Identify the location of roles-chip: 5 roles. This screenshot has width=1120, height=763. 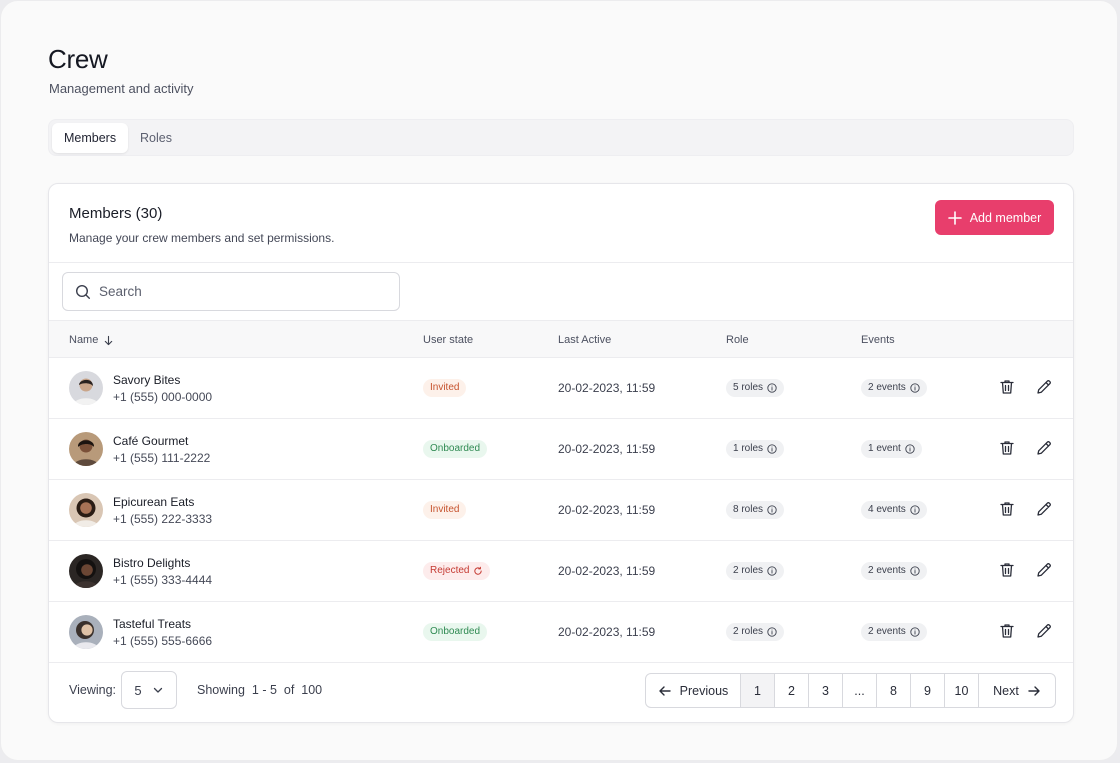
(755, 388).